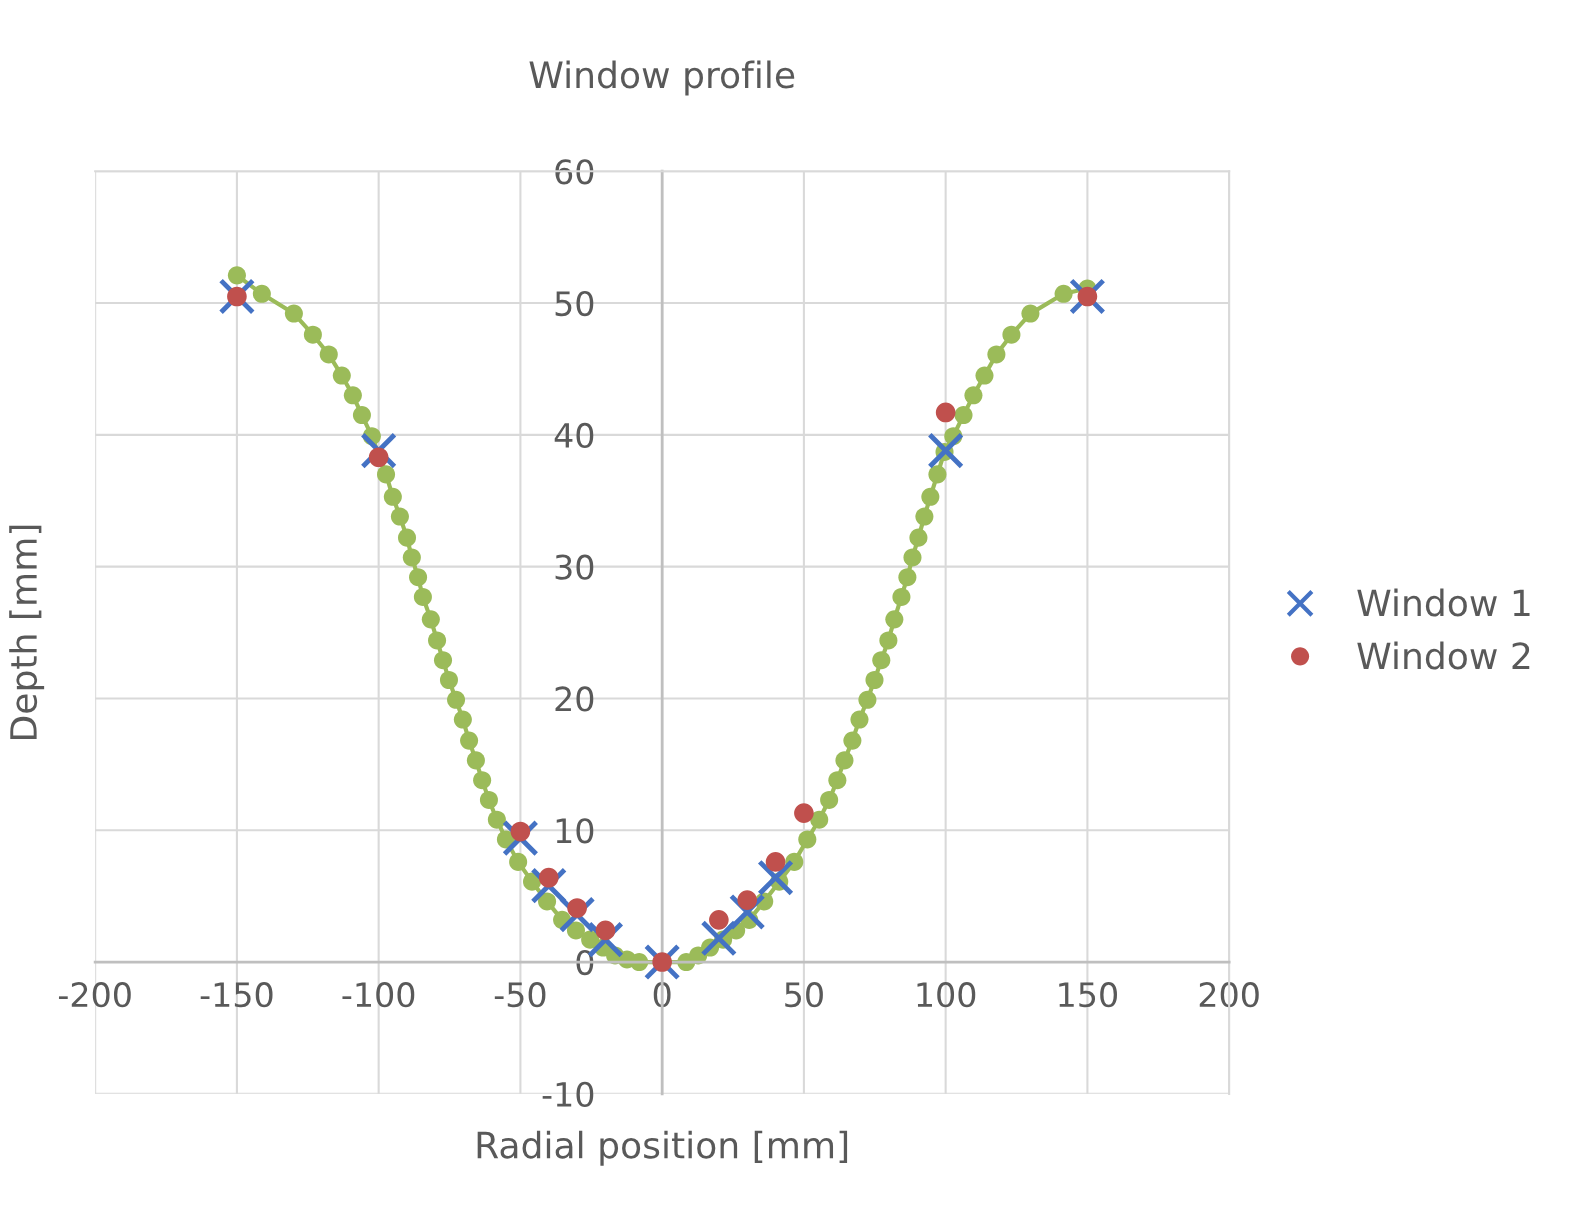  I want to click on y-tick-label: 40, so click(574, 435).